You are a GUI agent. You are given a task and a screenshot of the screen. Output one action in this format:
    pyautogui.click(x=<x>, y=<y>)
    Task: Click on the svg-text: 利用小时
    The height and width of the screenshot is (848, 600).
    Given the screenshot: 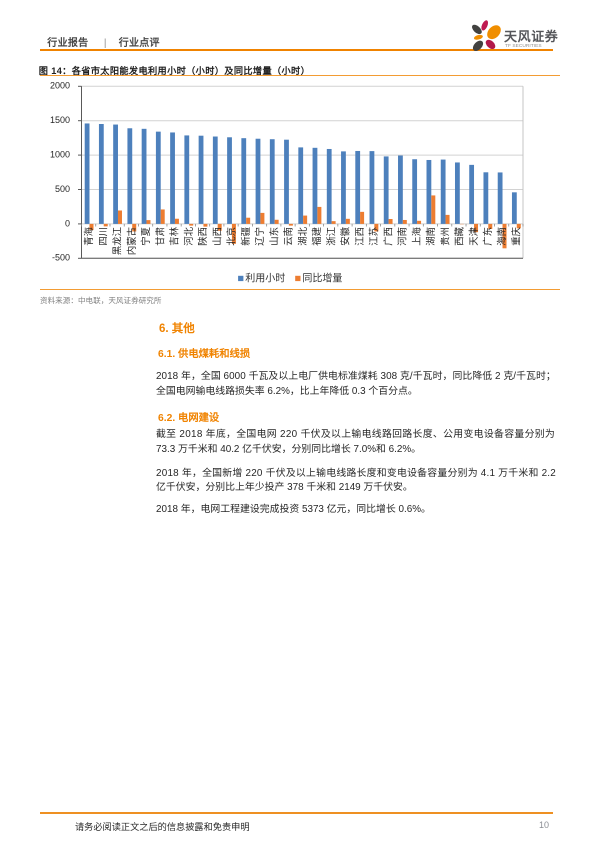 What is the action you would take?
    pyautogui.click(x=265, y=278)
    